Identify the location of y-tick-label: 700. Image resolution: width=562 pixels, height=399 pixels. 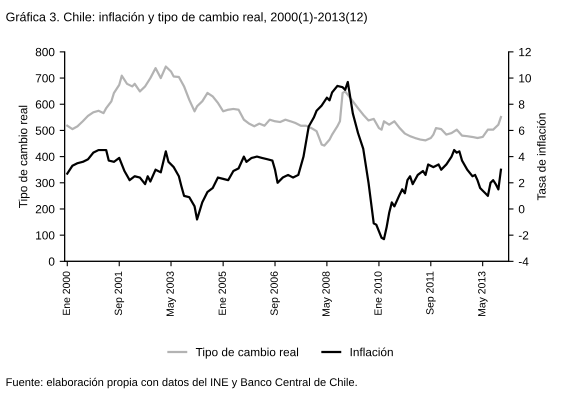
(45, 78).